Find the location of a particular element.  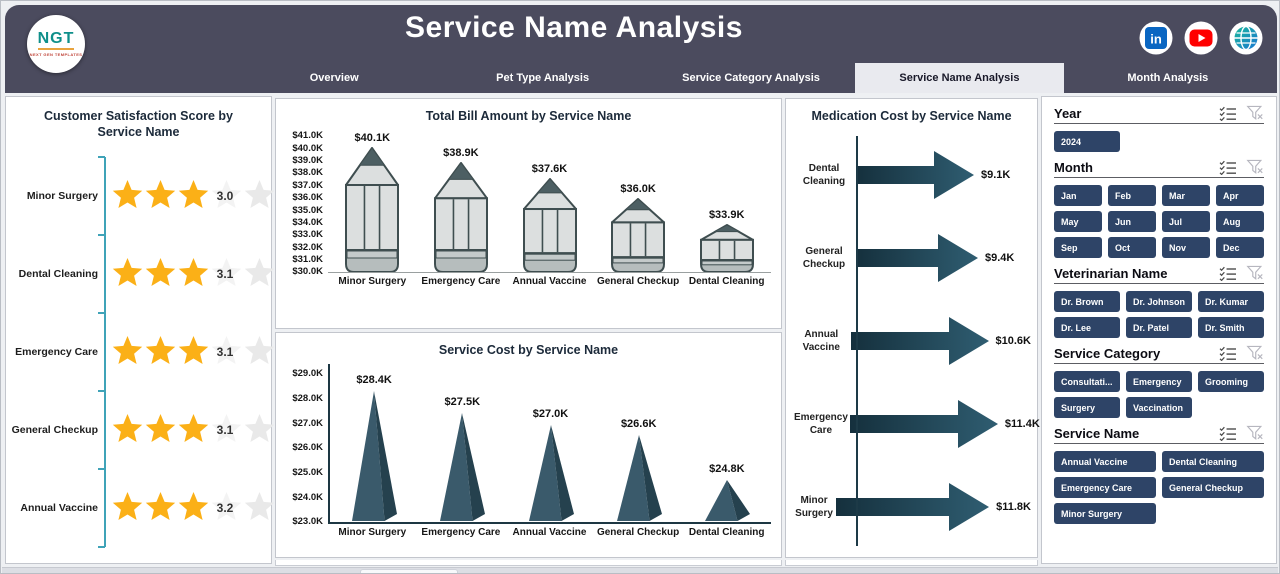

axis-tick is located at coordinates (101, 391).